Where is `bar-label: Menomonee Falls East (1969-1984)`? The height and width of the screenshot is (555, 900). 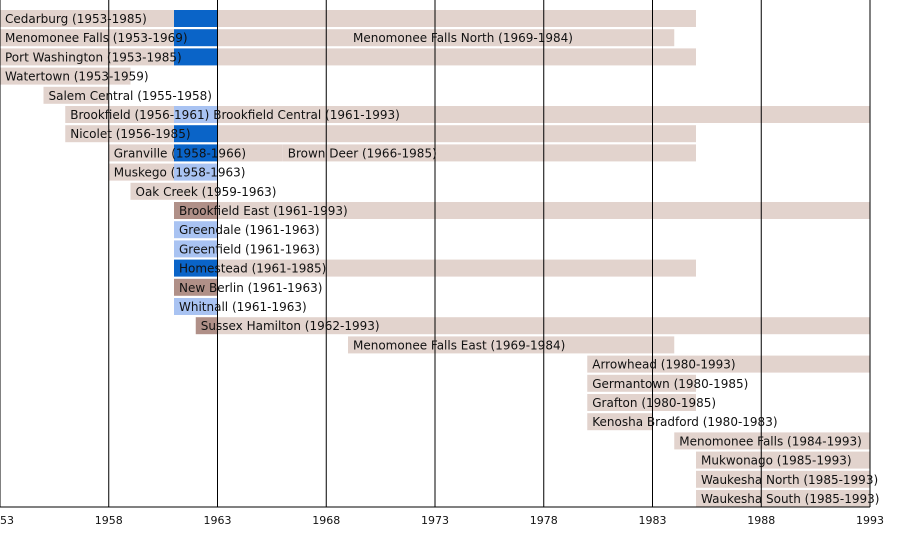 bar-label: Menomonee Falls East (1969-1984) is located at coordinates (459, 345).